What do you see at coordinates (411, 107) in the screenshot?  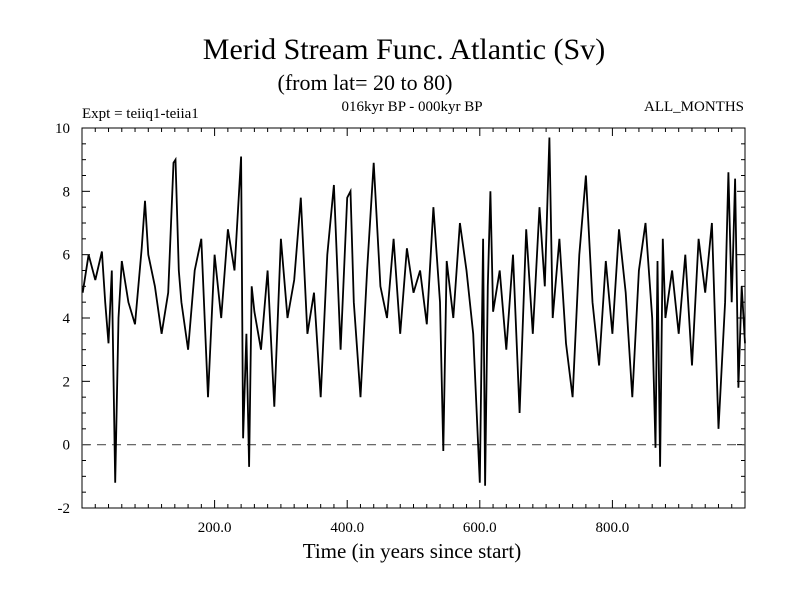 I see `period-label: 016kyr BP - 000kyr BP` at bounding box center [411, 107].